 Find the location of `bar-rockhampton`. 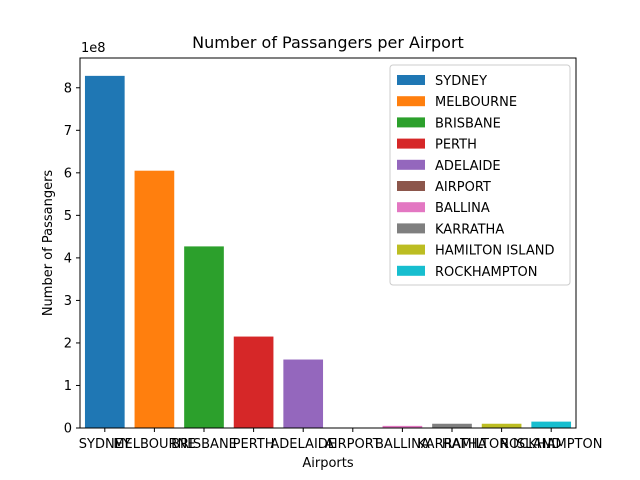

bar-rockhampton is located at coordinates (551, 424).